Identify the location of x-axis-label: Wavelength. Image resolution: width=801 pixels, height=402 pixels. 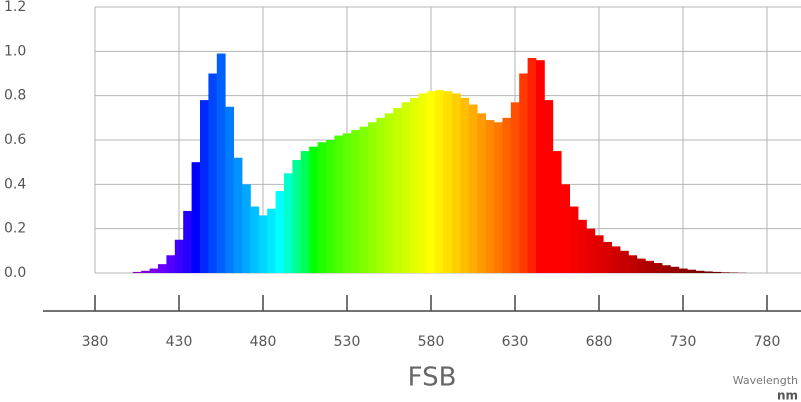
(765, 380).